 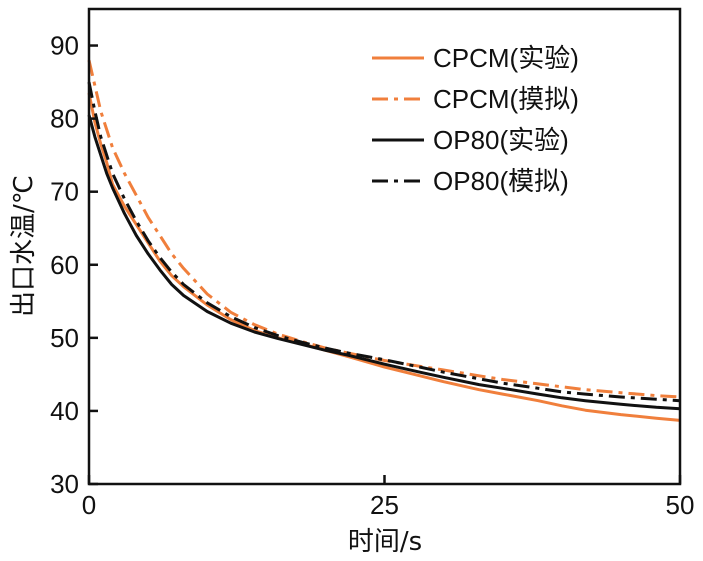 I want to click on y-tick-label: 60, so click(x=64, y=265).